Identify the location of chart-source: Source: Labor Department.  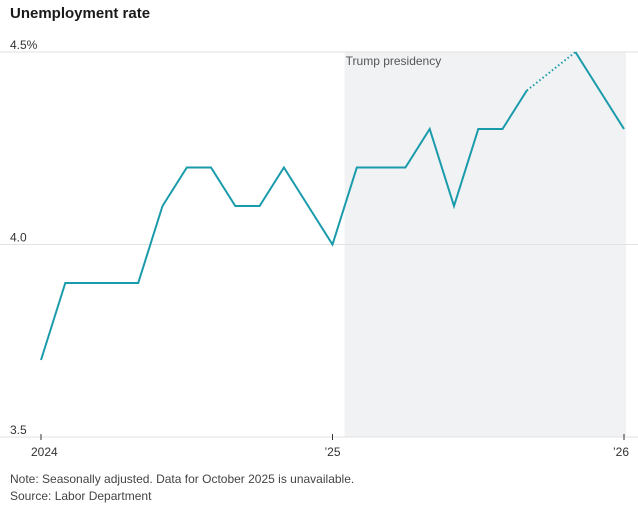
(81, 496).